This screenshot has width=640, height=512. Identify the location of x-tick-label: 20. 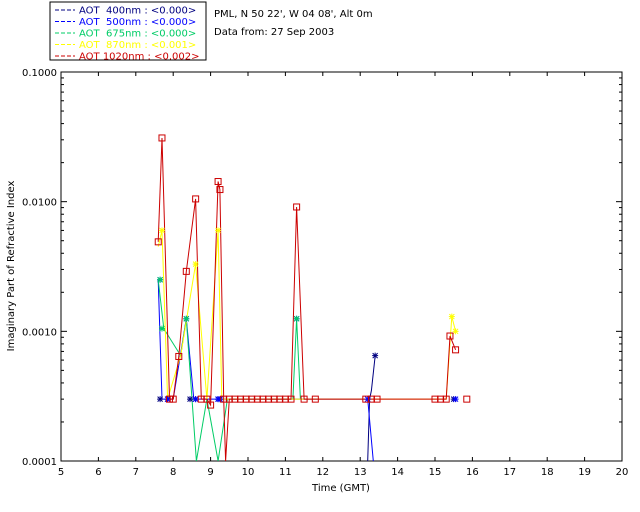
(622, 472).